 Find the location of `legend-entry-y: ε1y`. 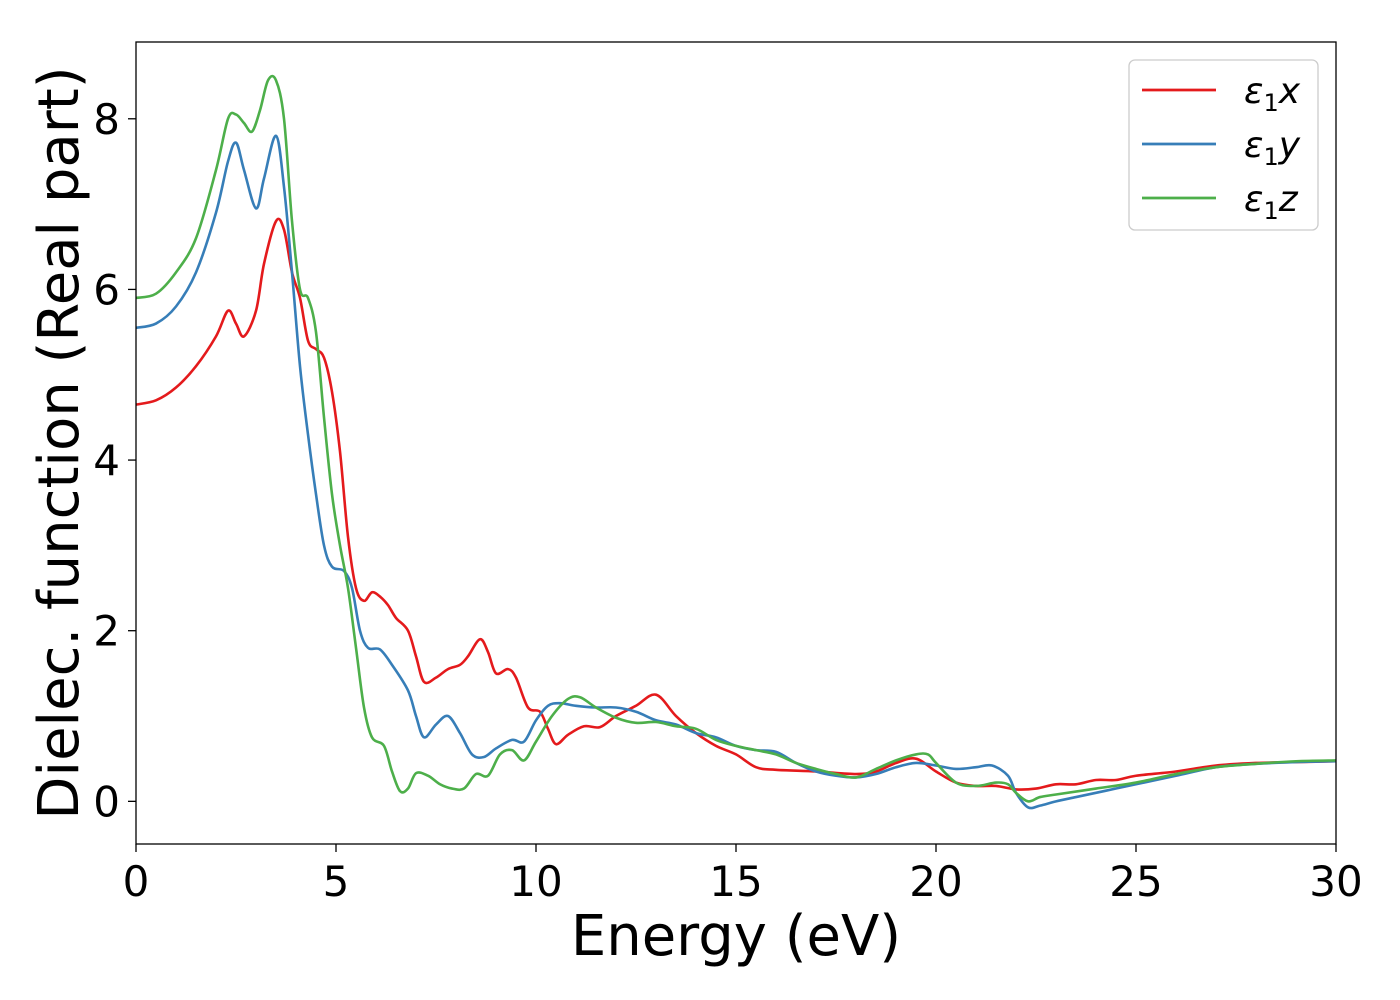

legend-entry-y: ε1y is located at coordinates (1272, 148).